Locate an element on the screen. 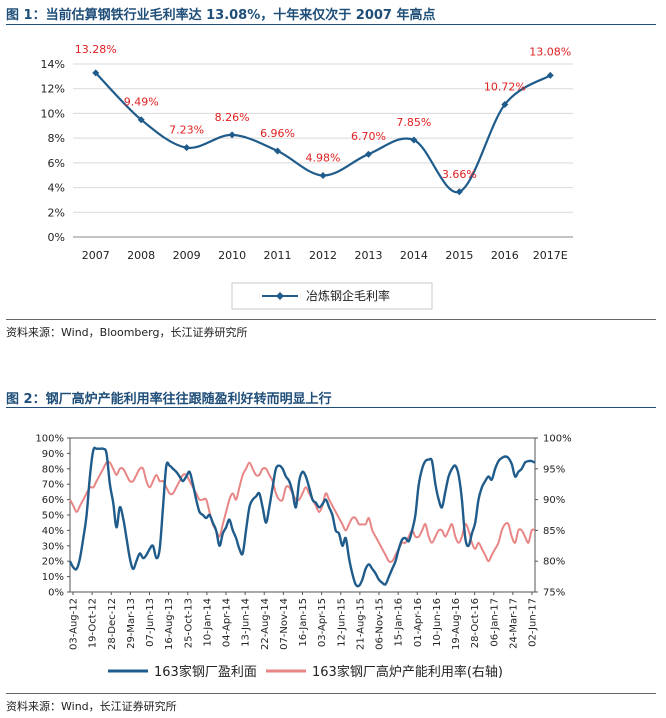 The height and width of the screenshot is (718, 666). chart1-y-tick-label: 8% is located at coordinates (56, 138).